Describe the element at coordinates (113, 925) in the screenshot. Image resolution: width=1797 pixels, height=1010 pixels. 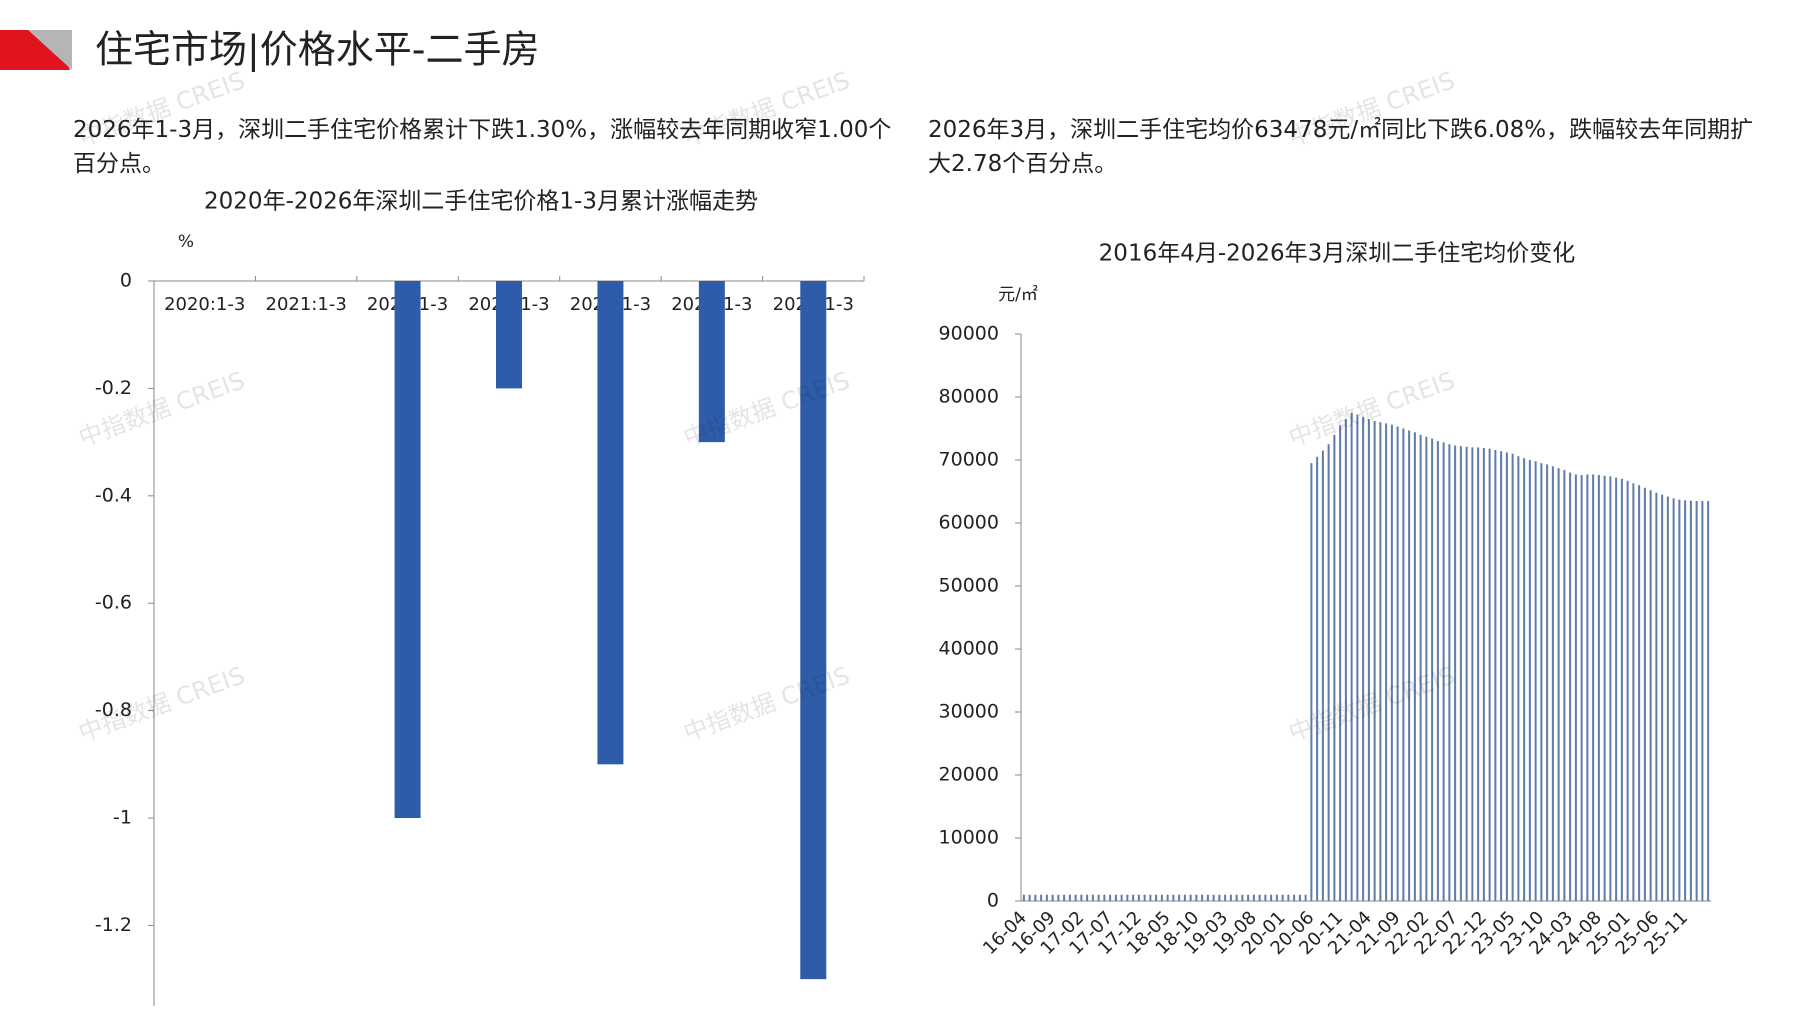
I see `y-tick-label: -1.2` at that location.